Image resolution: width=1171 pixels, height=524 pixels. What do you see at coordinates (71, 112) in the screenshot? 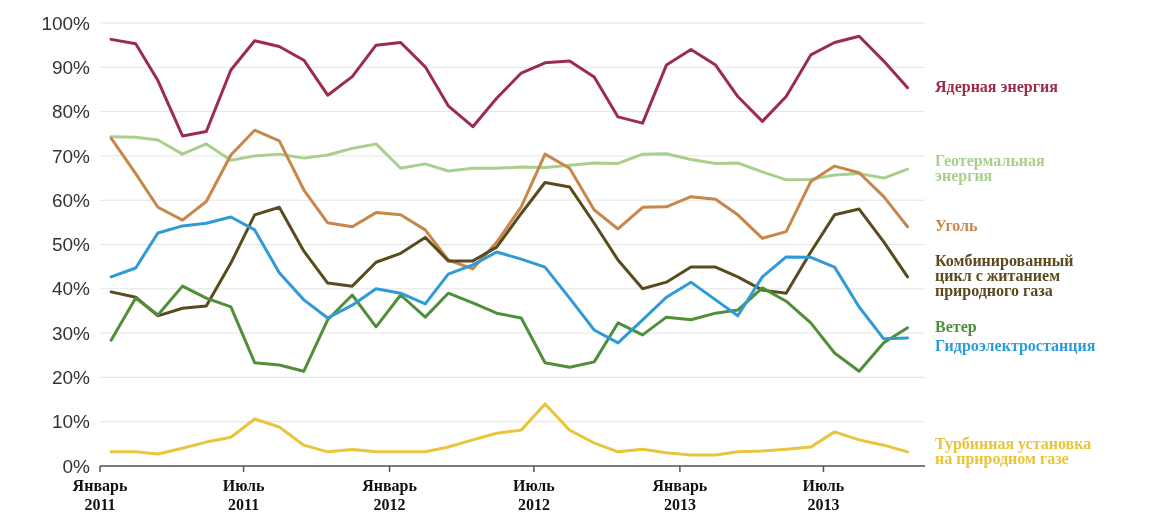
I see `y-tick-label: 80%` at bounding box center [71, 112].